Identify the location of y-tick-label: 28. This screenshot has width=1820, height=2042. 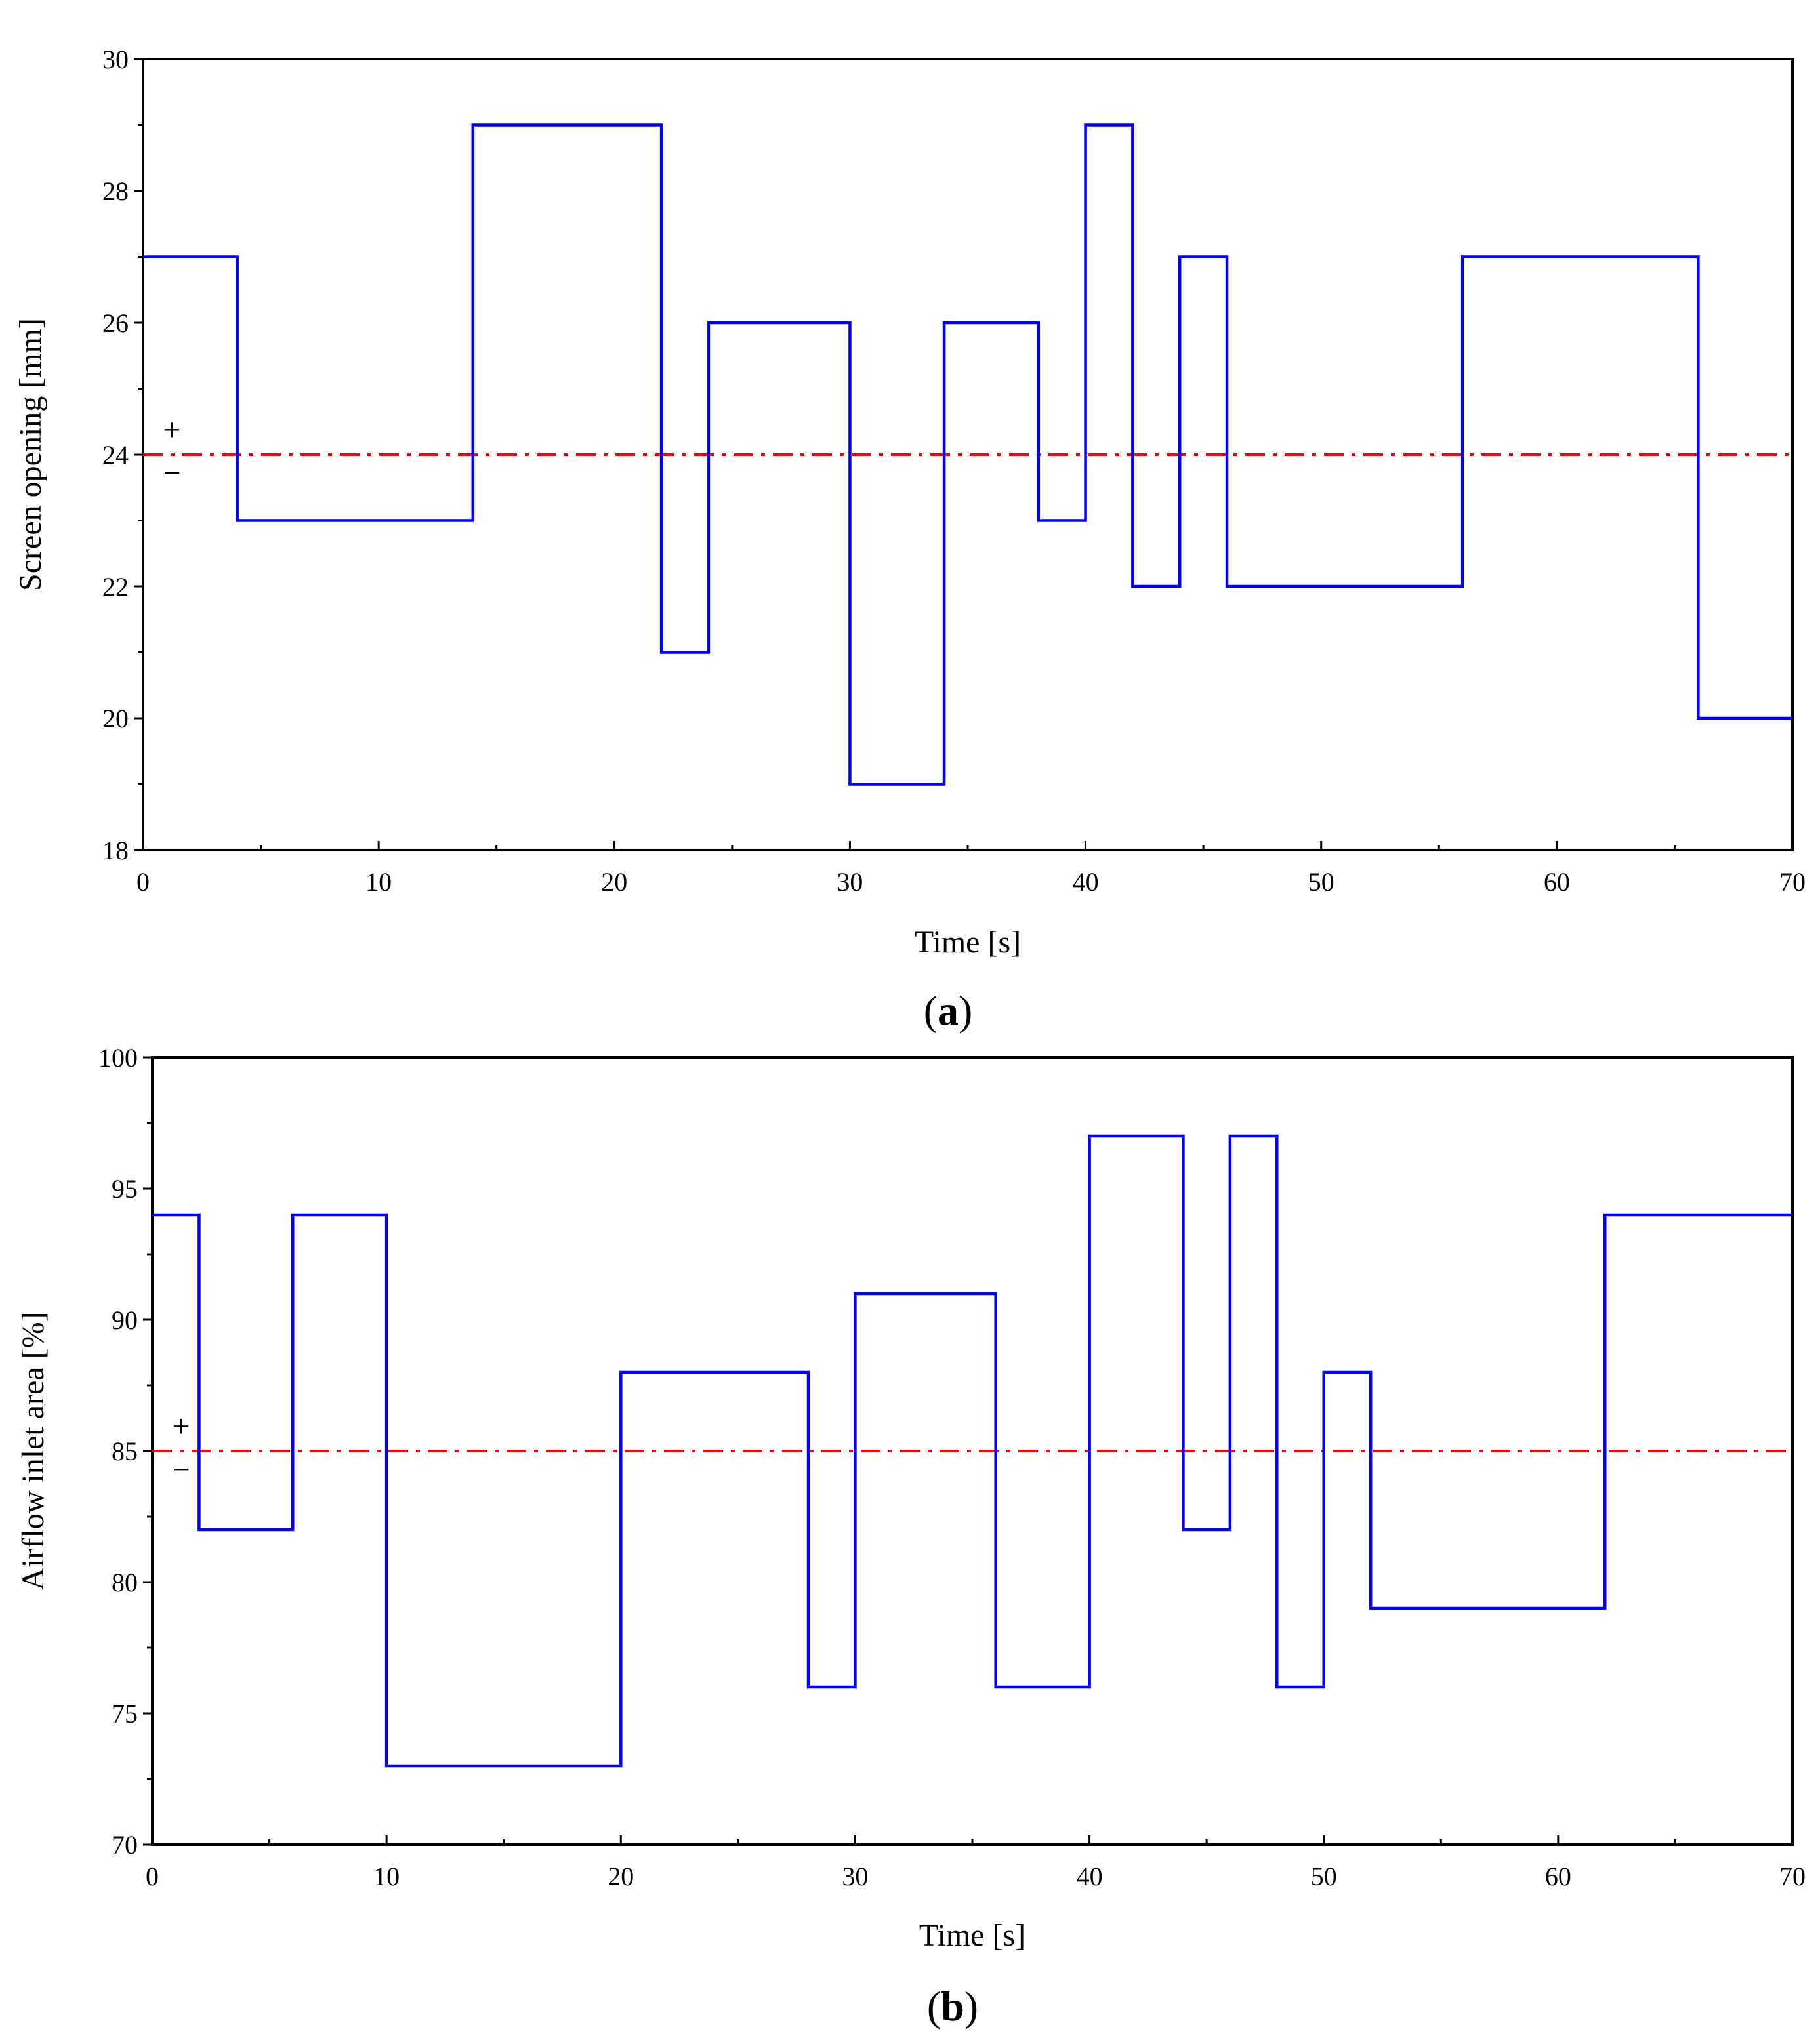
(115, 191).